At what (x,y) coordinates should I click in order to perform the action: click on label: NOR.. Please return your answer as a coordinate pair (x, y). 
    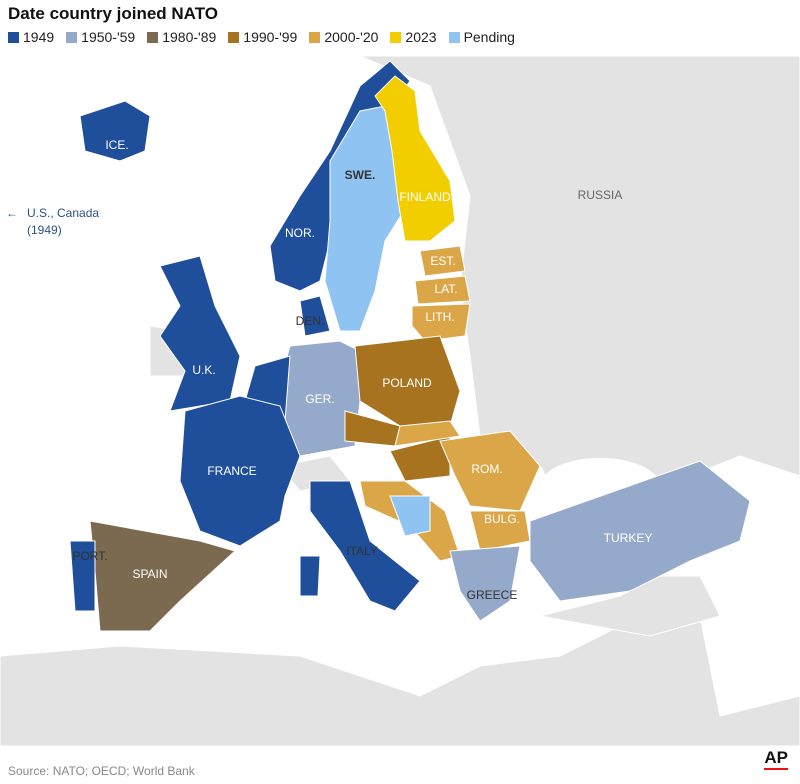
    Looking at the image, I should click on (300, 233).